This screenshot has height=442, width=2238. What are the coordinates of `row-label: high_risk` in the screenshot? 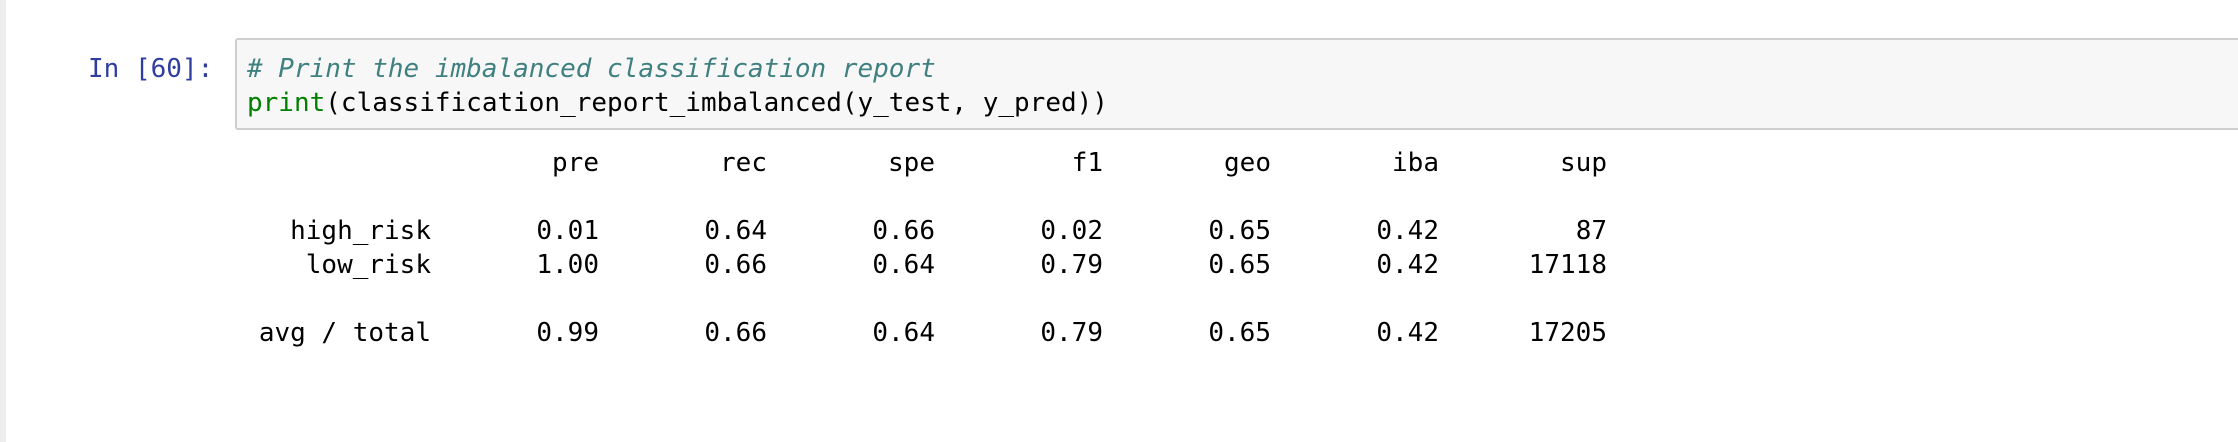 It's located at (360, 231).